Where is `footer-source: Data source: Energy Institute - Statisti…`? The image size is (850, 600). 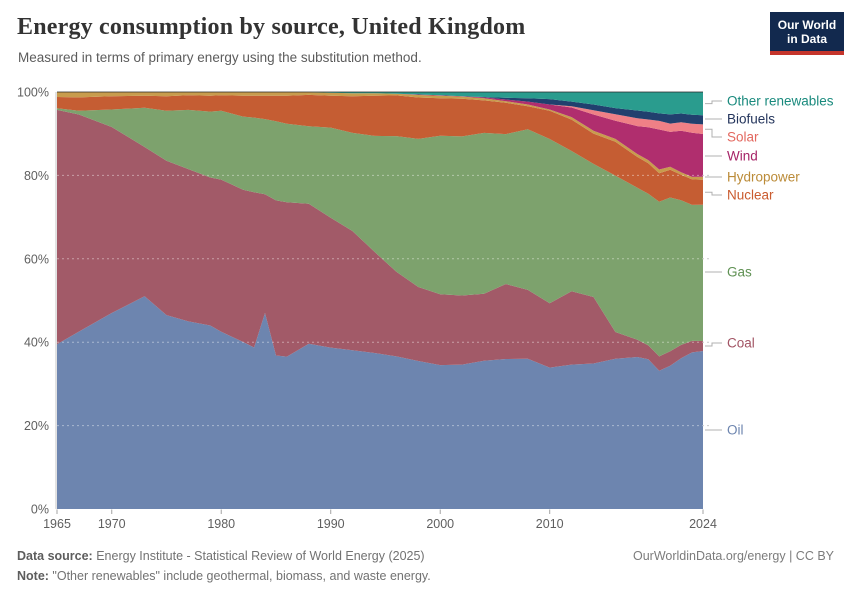
footer-source: Data source: Energy Institute - Statisti… is located at coordinates (221, 556).